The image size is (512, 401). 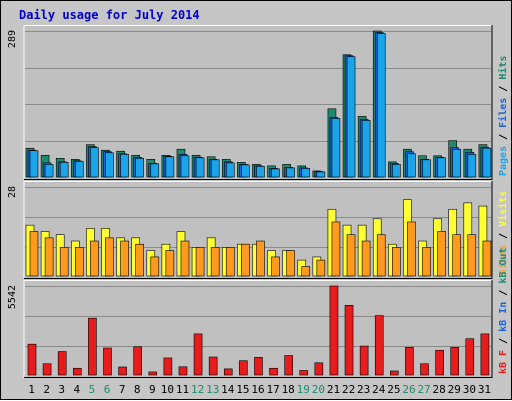 What do you see at coordinates (503, 317) in the screenshot?
I see `legend-part: kB In` at bounding box center [503, 317].